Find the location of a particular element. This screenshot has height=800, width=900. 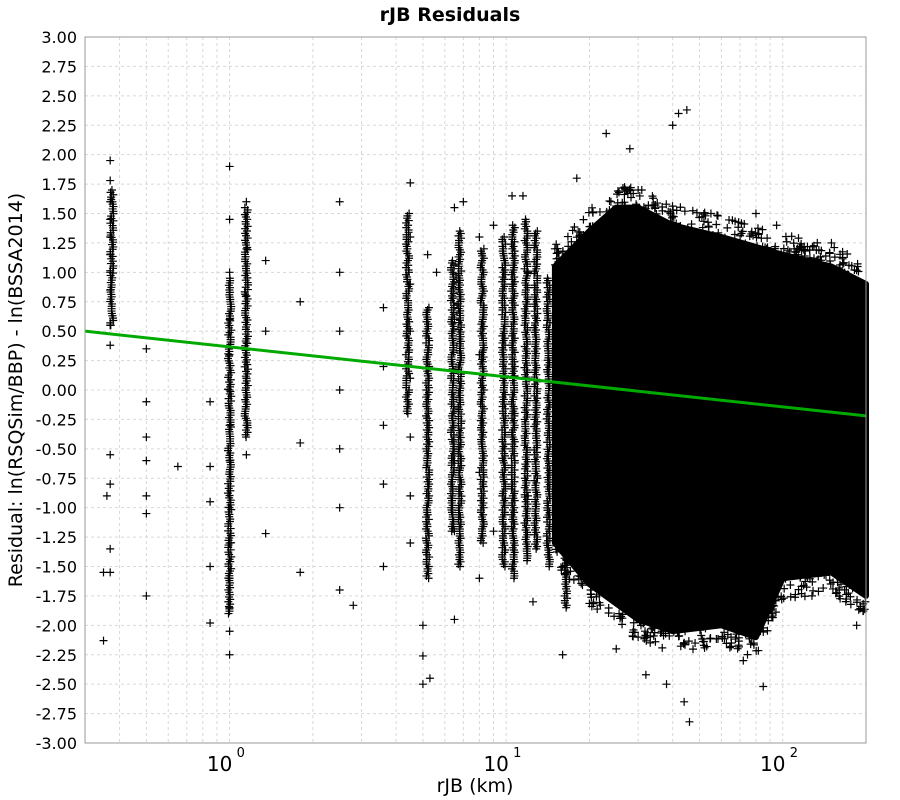

x-tick-label: 10 0 is located at coordinates (226, 761).